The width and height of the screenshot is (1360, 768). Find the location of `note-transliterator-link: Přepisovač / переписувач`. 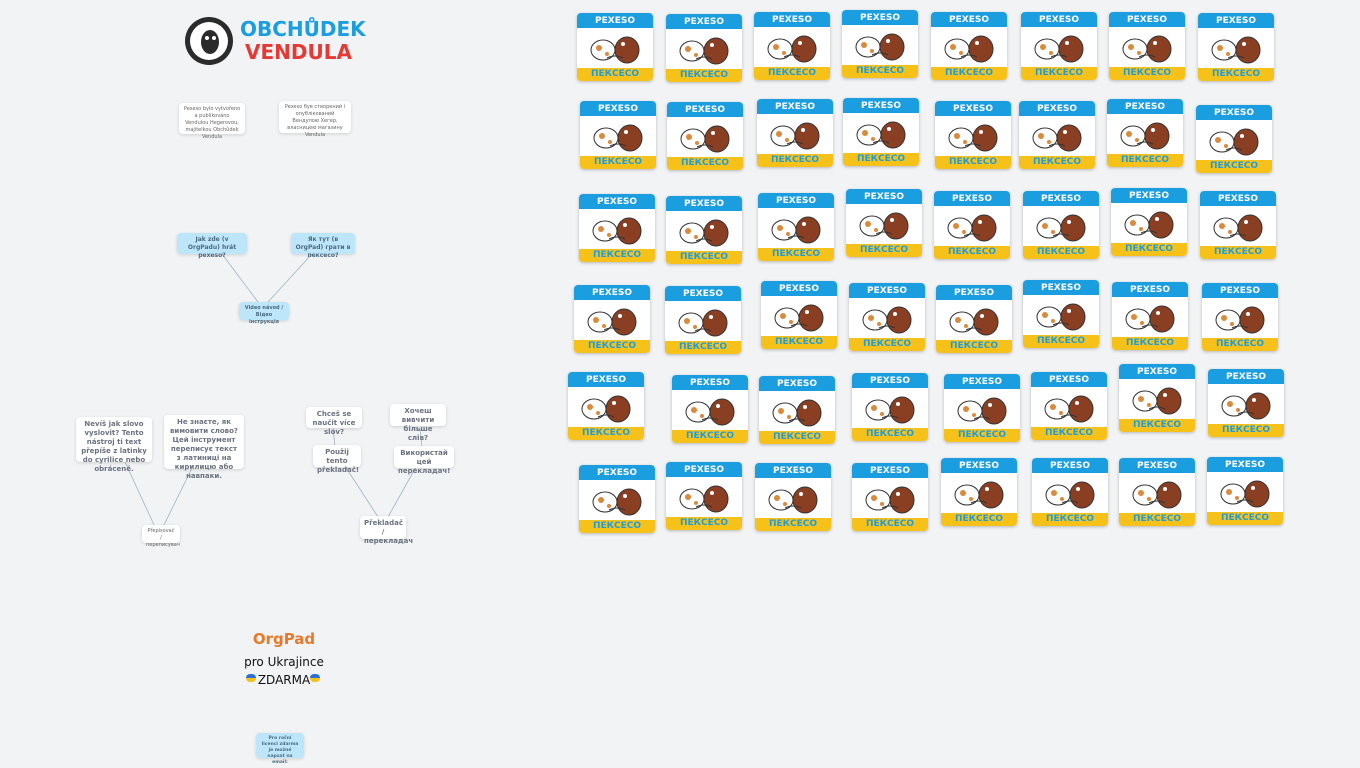

note-transliterator-link: Přepisovač / переписувач is located at coordinates (161, 536).